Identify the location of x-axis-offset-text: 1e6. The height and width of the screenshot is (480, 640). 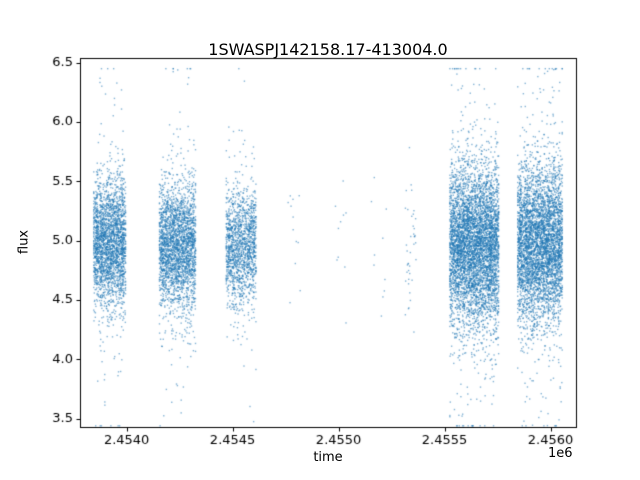
(560, 453).